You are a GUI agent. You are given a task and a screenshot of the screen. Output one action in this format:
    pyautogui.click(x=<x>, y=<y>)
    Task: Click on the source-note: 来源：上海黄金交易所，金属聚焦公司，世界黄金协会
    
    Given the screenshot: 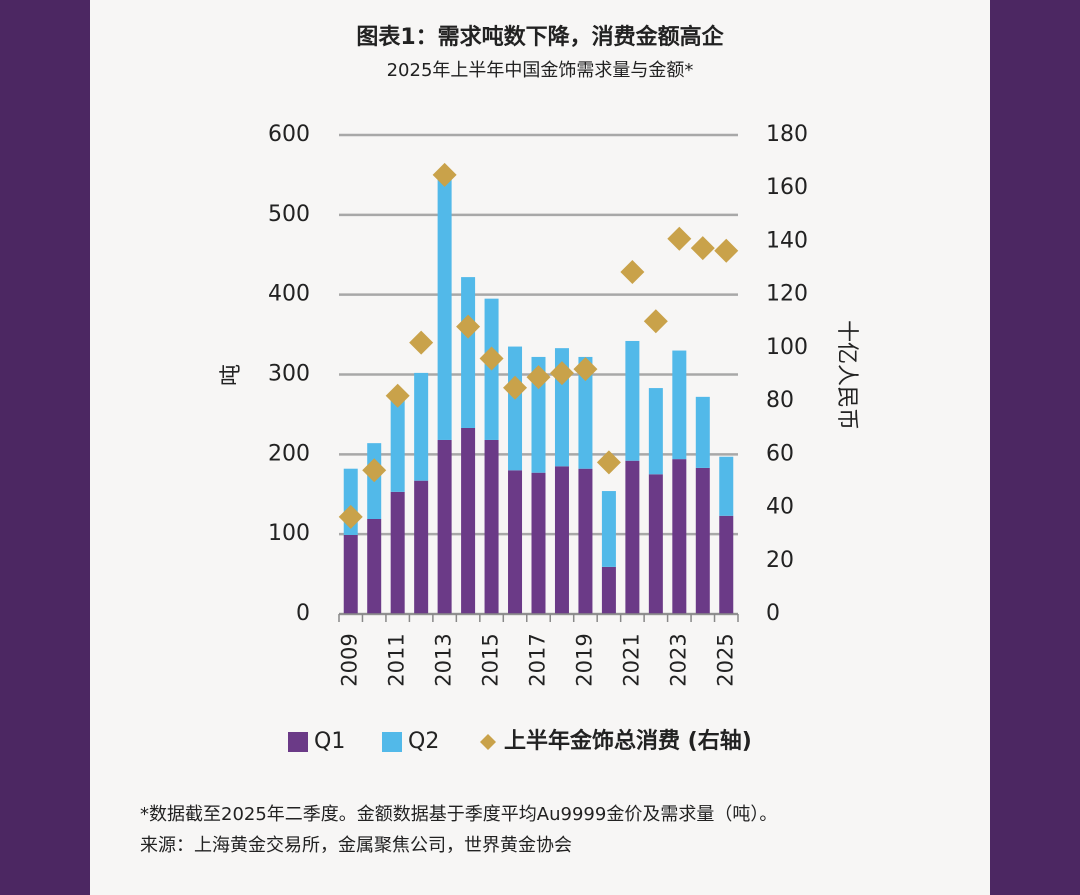 What is the action you would take?
    pyautogui.click(x=356, y=845)
    